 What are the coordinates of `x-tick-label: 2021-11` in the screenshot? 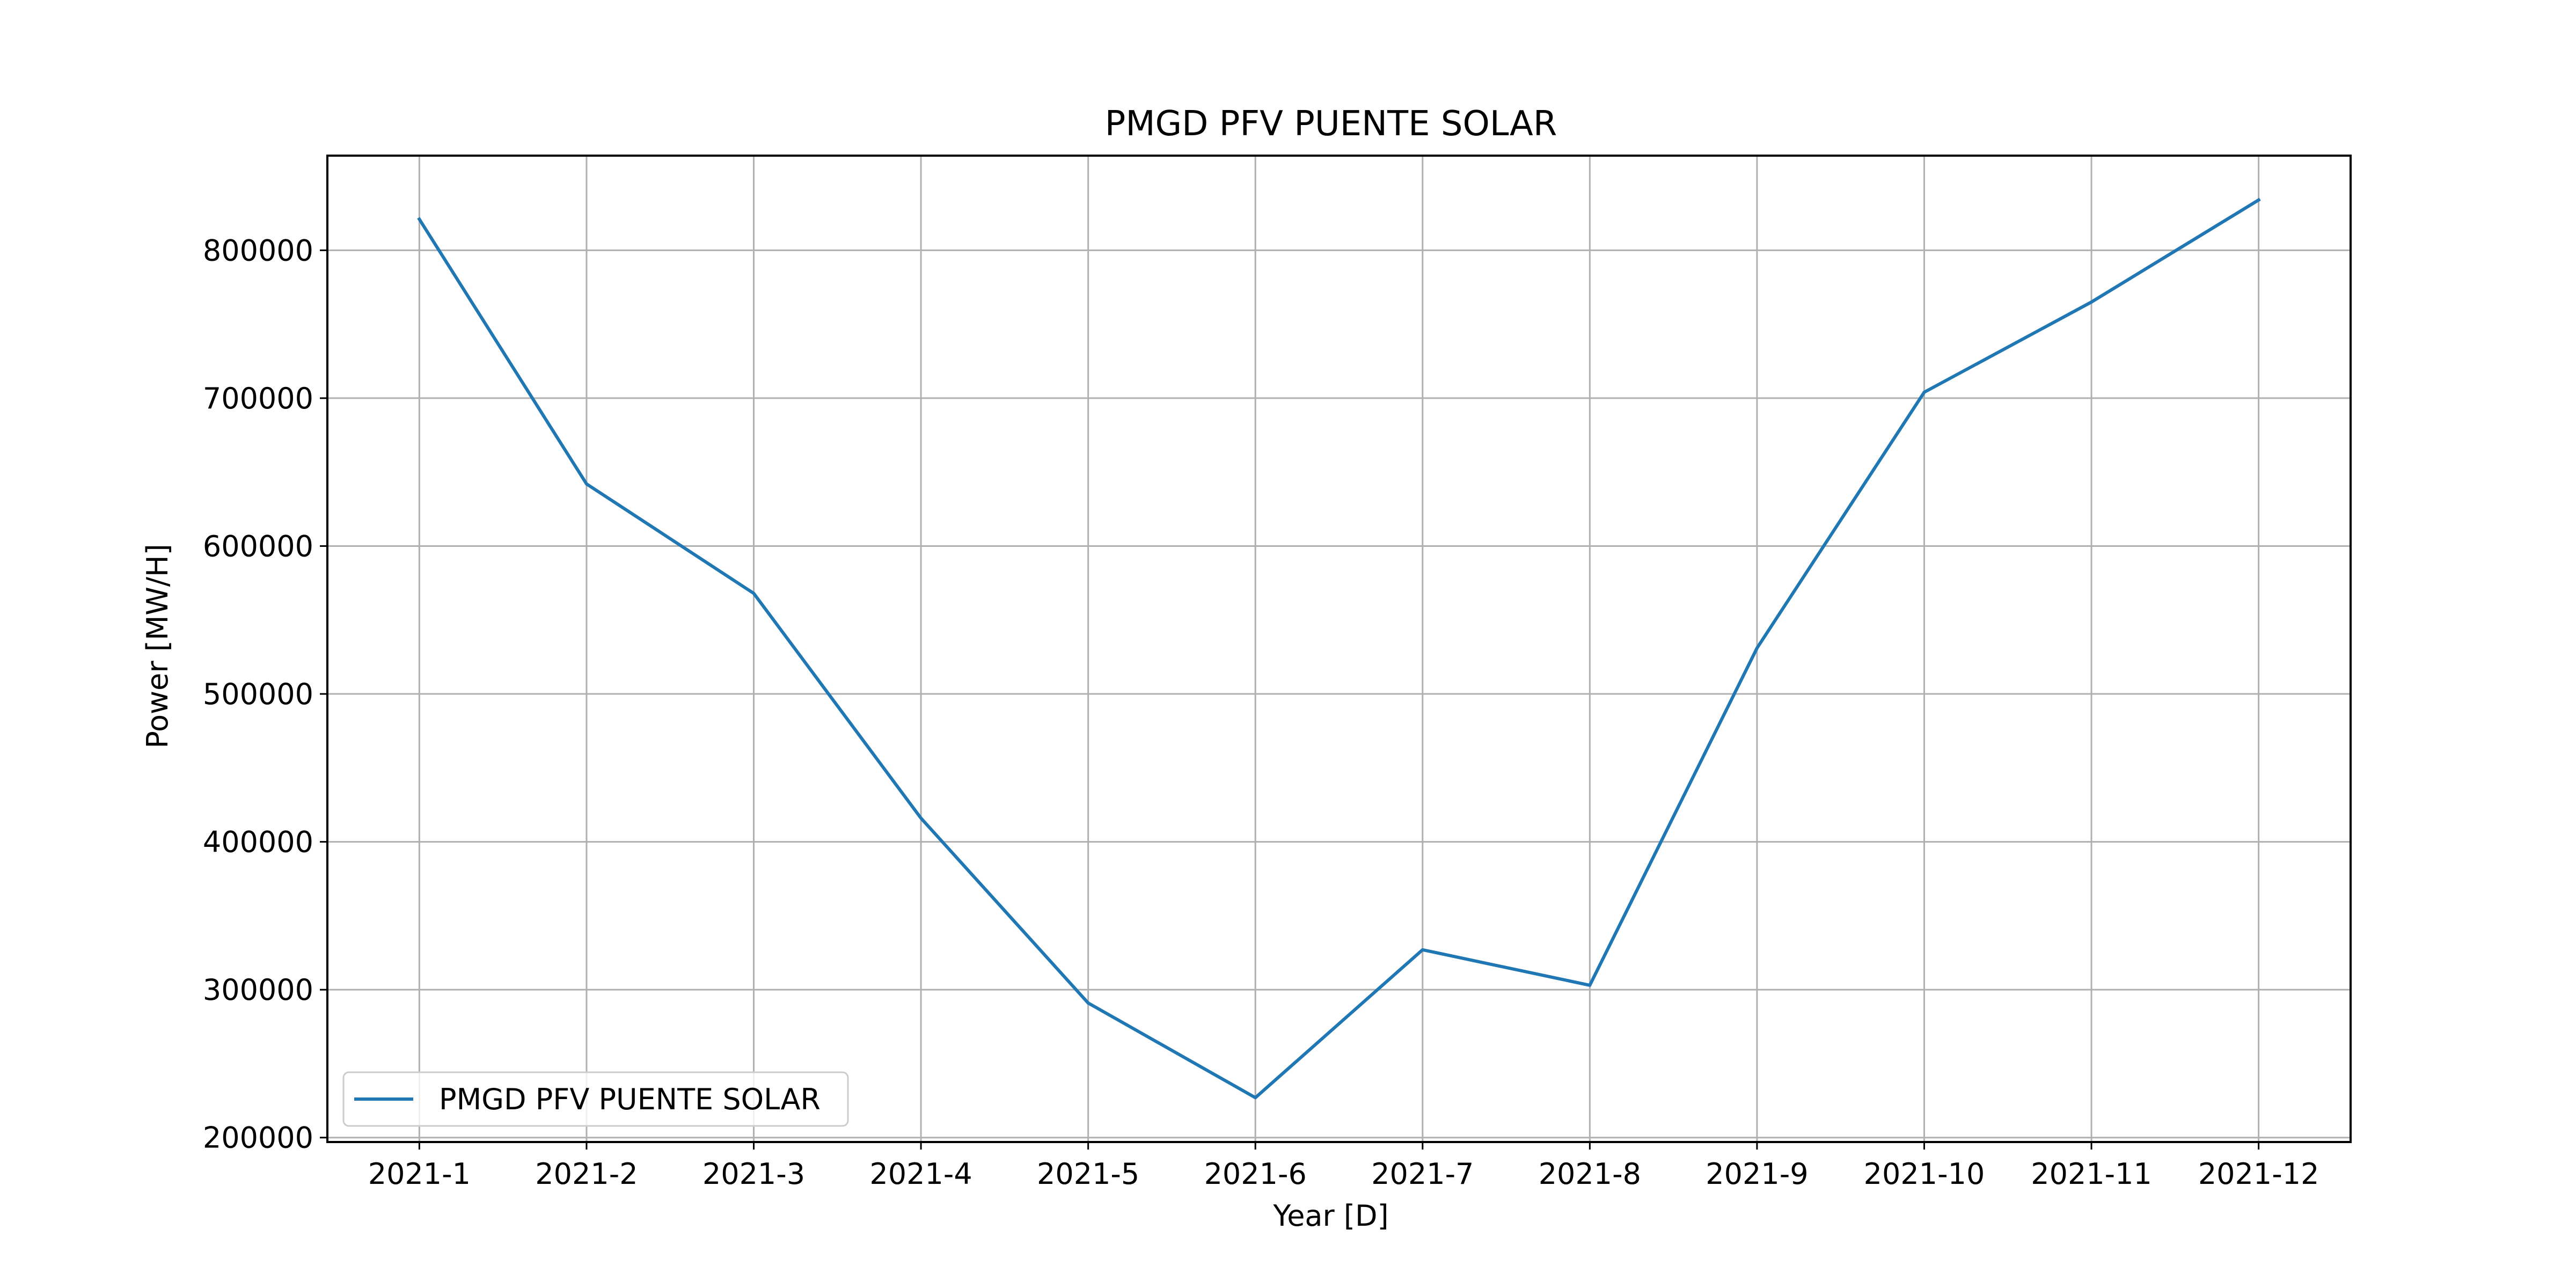 It's located at (2091, 1174).